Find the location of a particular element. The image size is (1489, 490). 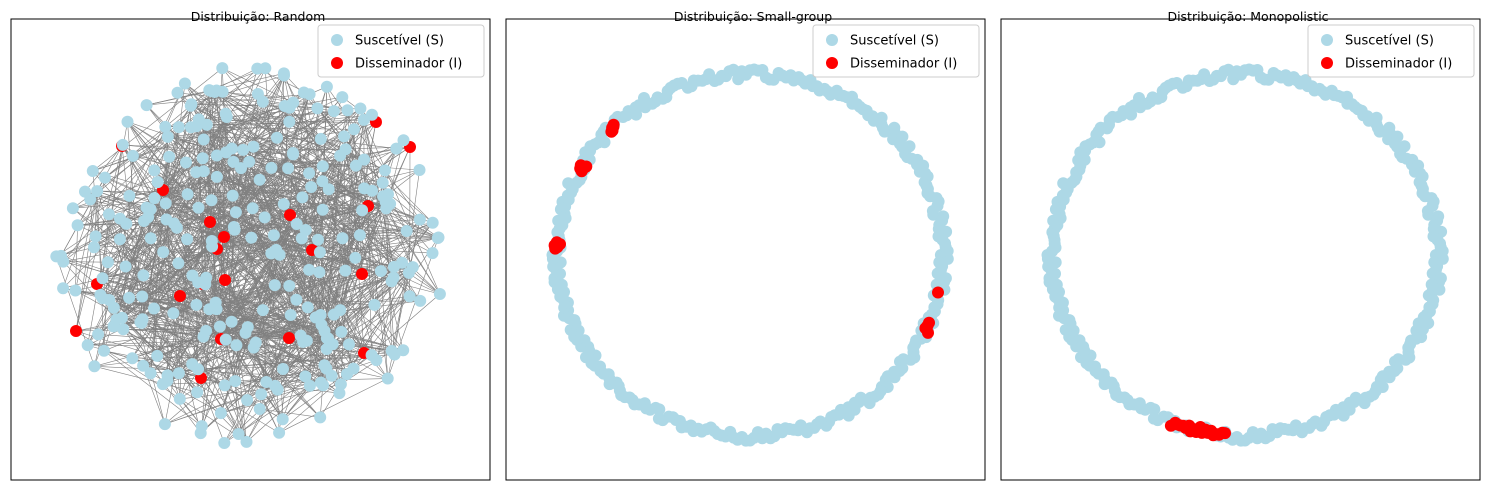

panel-title: Distribuição: Monopolistic is located at coordinates (1248, 16).